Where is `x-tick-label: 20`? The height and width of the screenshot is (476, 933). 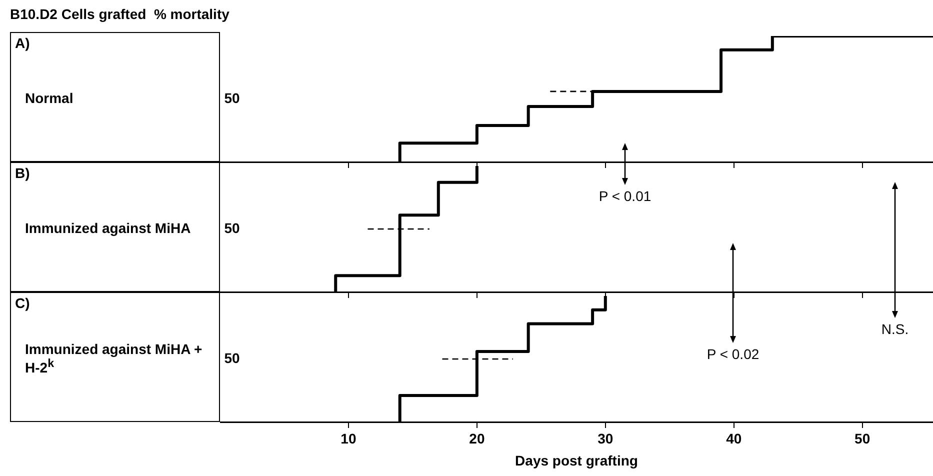
x-tick-label: 20 is located at coordinates (477, 438).